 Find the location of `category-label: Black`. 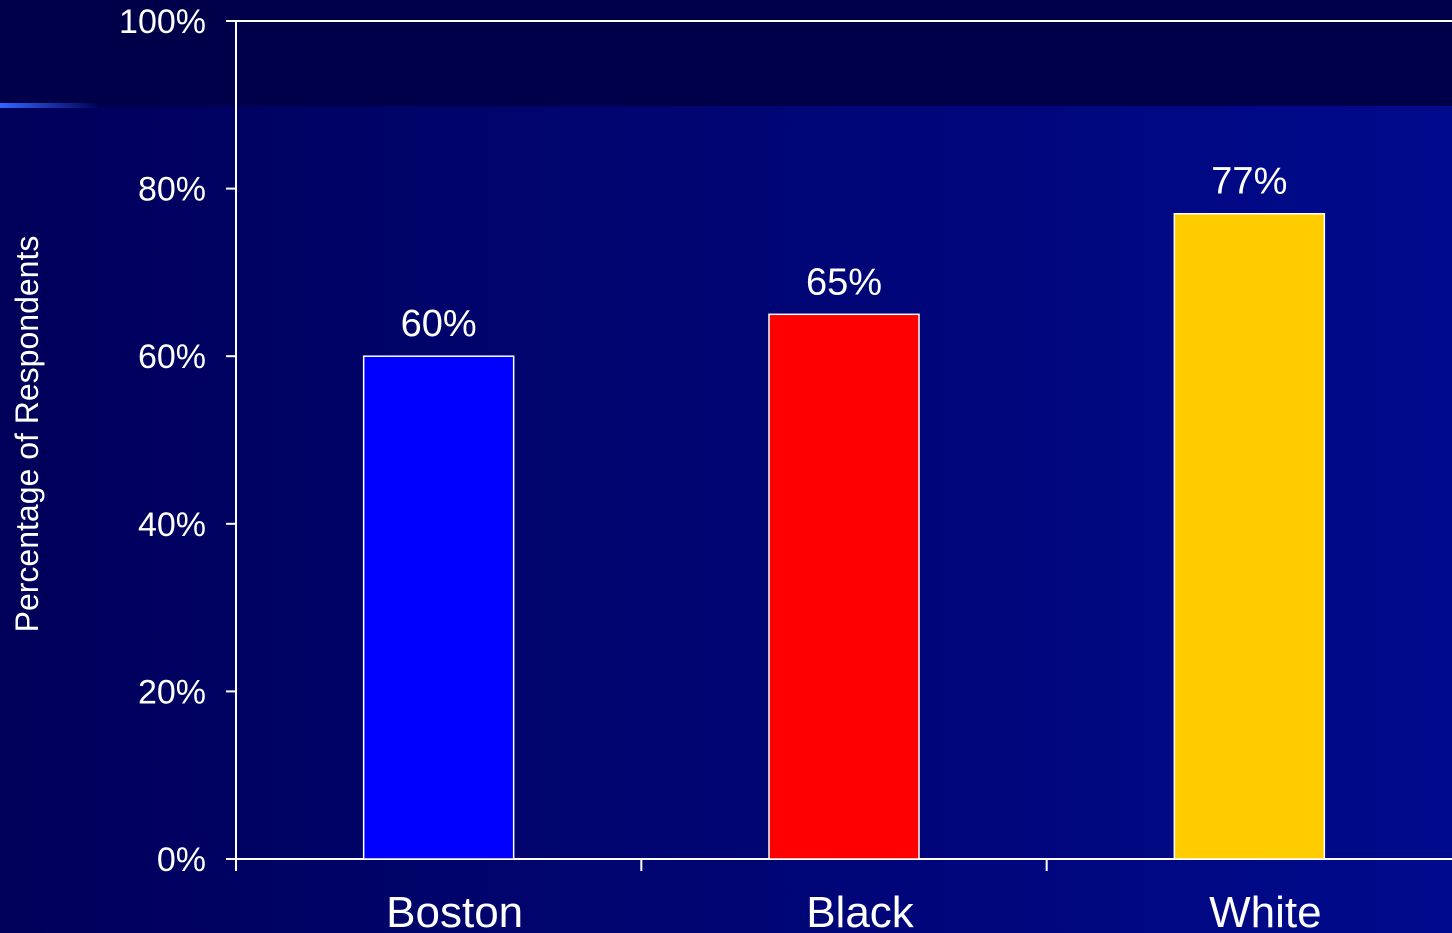

category-label: Black is located at coordinates (860, 910).